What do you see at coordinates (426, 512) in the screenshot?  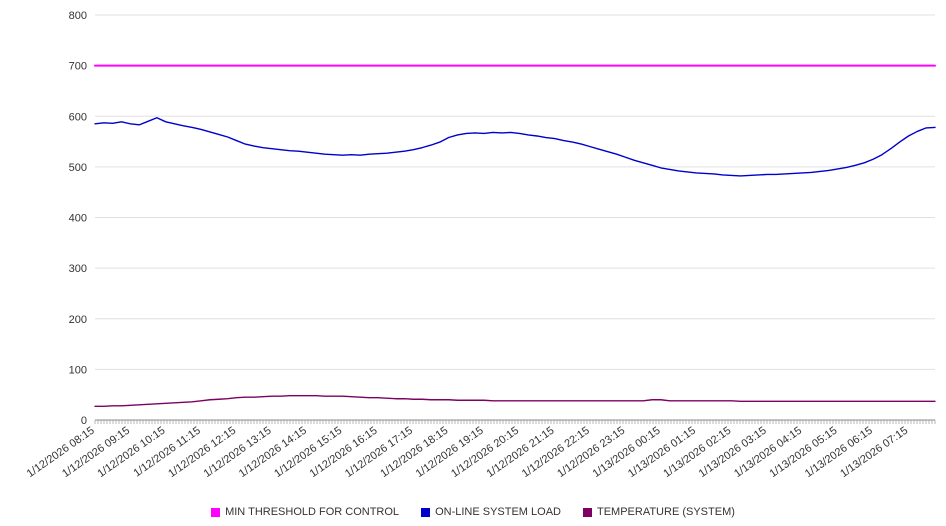 I see `legend-swatch-system-load` at bounding box center [426, 512].